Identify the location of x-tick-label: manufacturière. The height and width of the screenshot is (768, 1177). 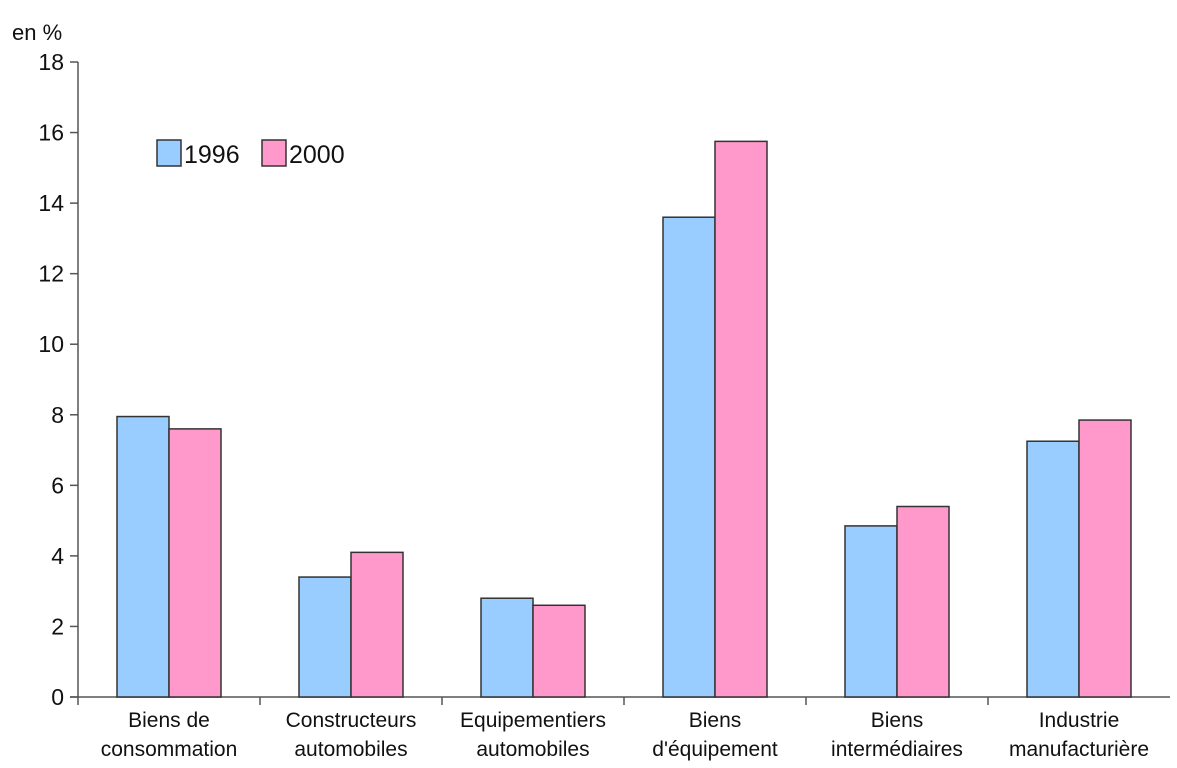
(1079, 749).